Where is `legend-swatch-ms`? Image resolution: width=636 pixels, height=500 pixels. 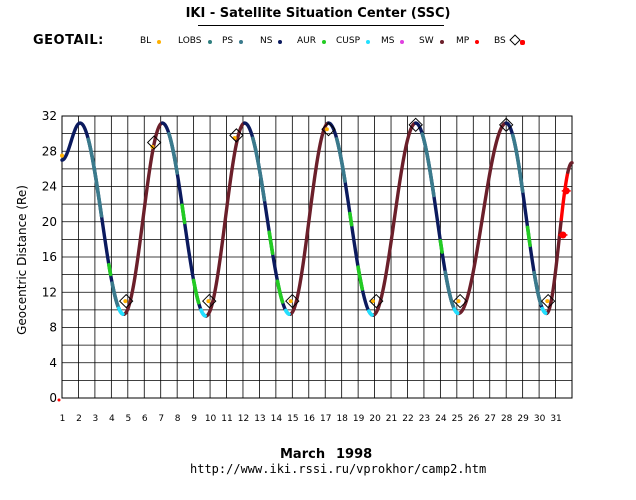 legend-swatch-ms is located at coordinates (402, 41).